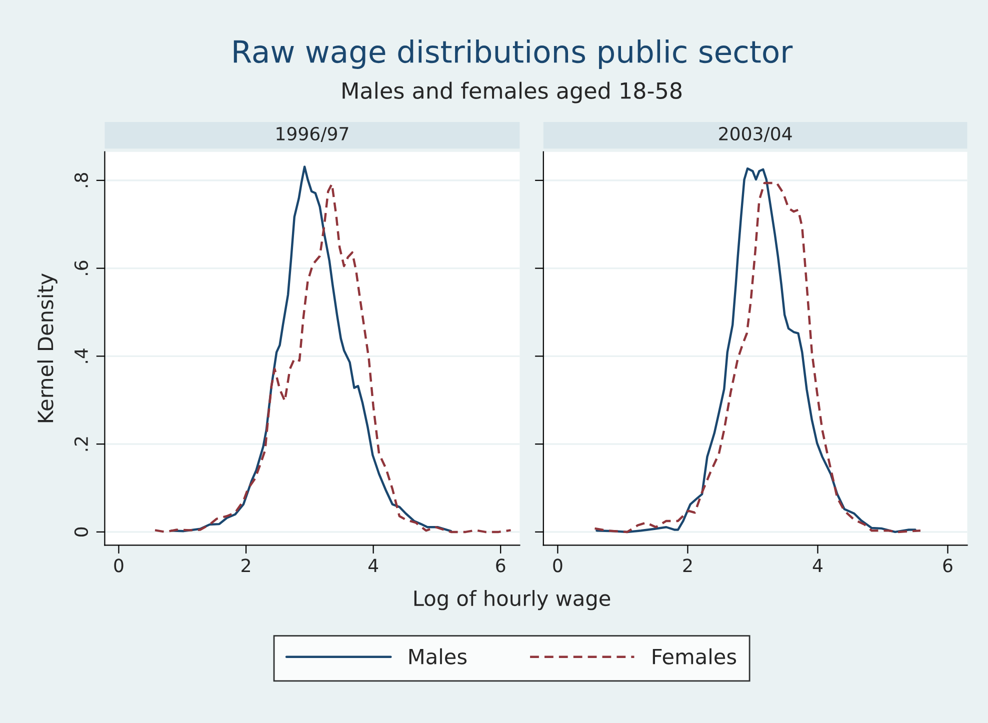 The image size is (988, 723). Describe the element at coordinates (694, 656) in the screenshot. I see `legend-label: Females` at that location.